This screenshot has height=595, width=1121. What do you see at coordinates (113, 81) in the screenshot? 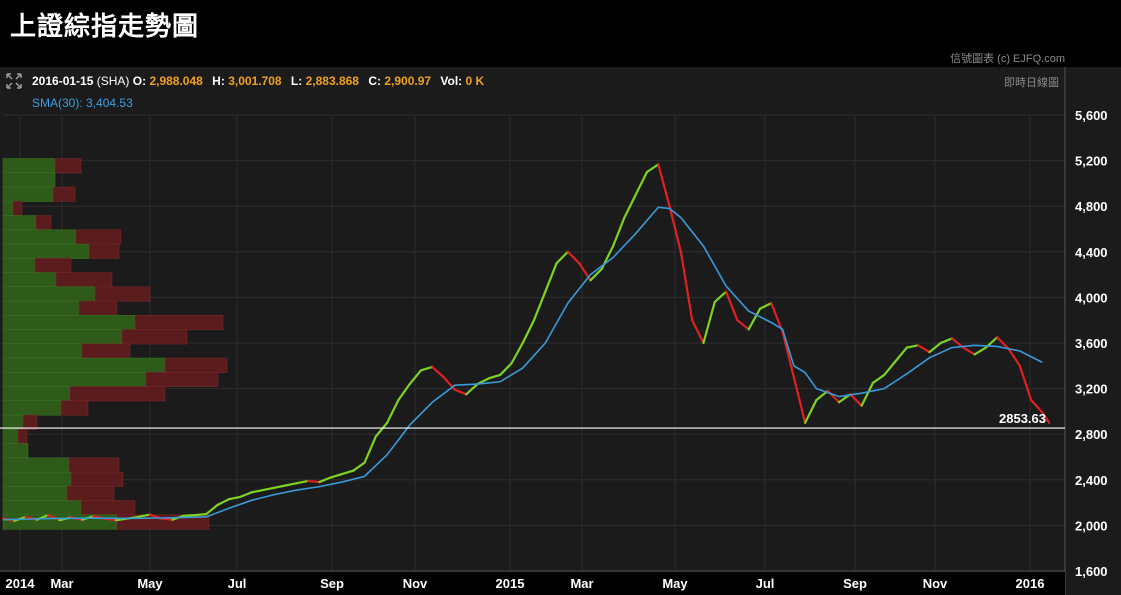
I see `ohlc-symbol: (SHA)` at bounding box center [113, 81].